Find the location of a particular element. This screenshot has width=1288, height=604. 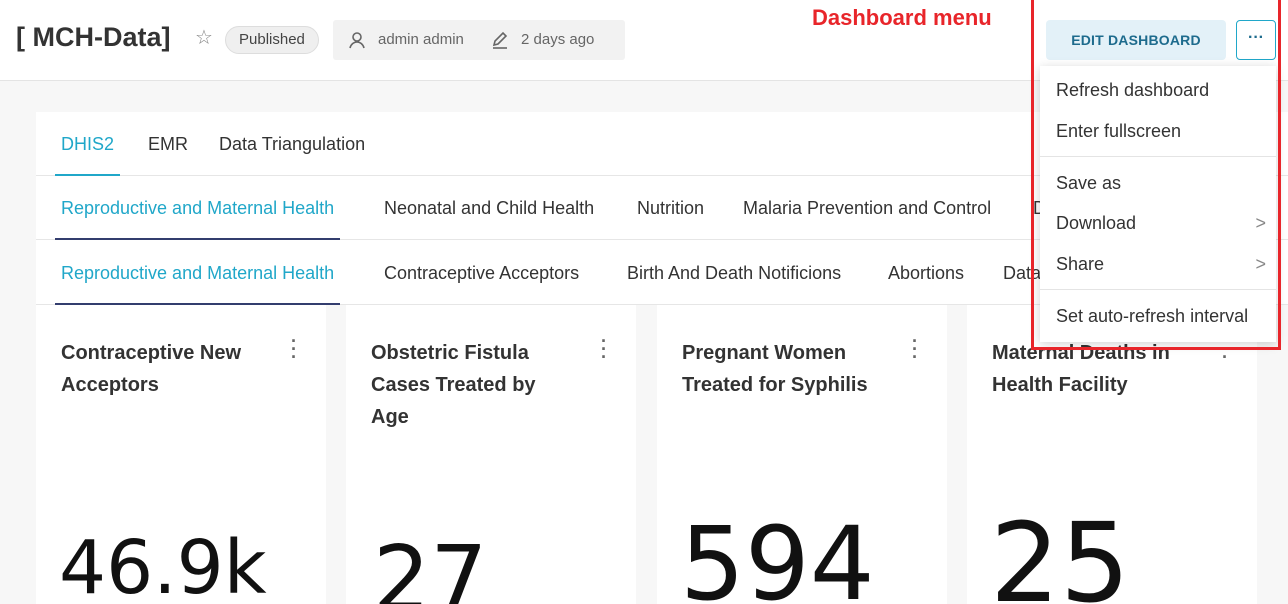

tab-contraceptive-acceptors: Contraceptive Acceptors is located at coordinates (482, 273).